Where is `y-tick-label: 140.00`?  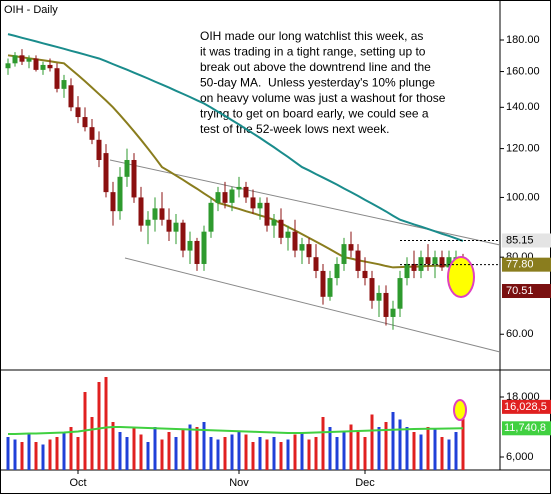 y-tick-label: 140.00 is located at coordinates (523, 107).